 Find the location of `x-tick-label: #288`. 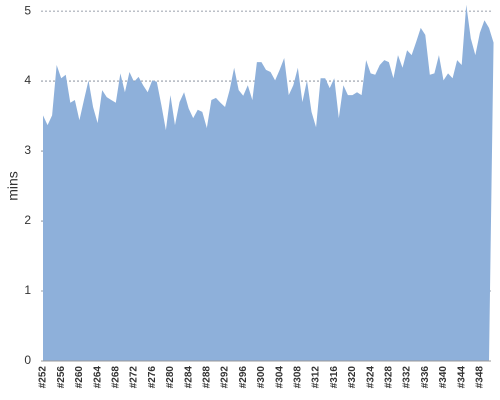

x-tick-label: #288 is located at coordinates (206, 377).